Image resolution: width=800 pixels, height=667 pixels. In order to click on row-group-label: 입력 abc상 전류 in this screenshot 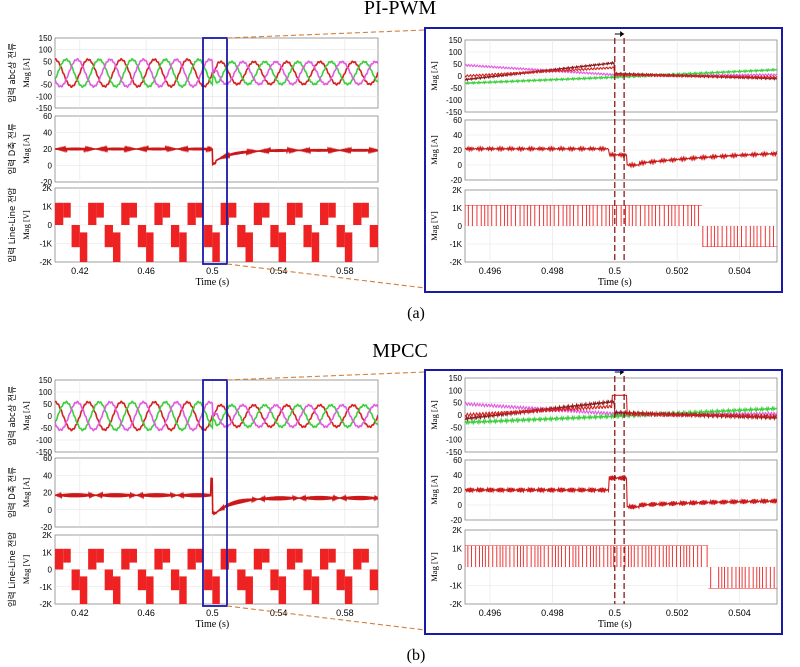, I will do `click(12, 416)`.